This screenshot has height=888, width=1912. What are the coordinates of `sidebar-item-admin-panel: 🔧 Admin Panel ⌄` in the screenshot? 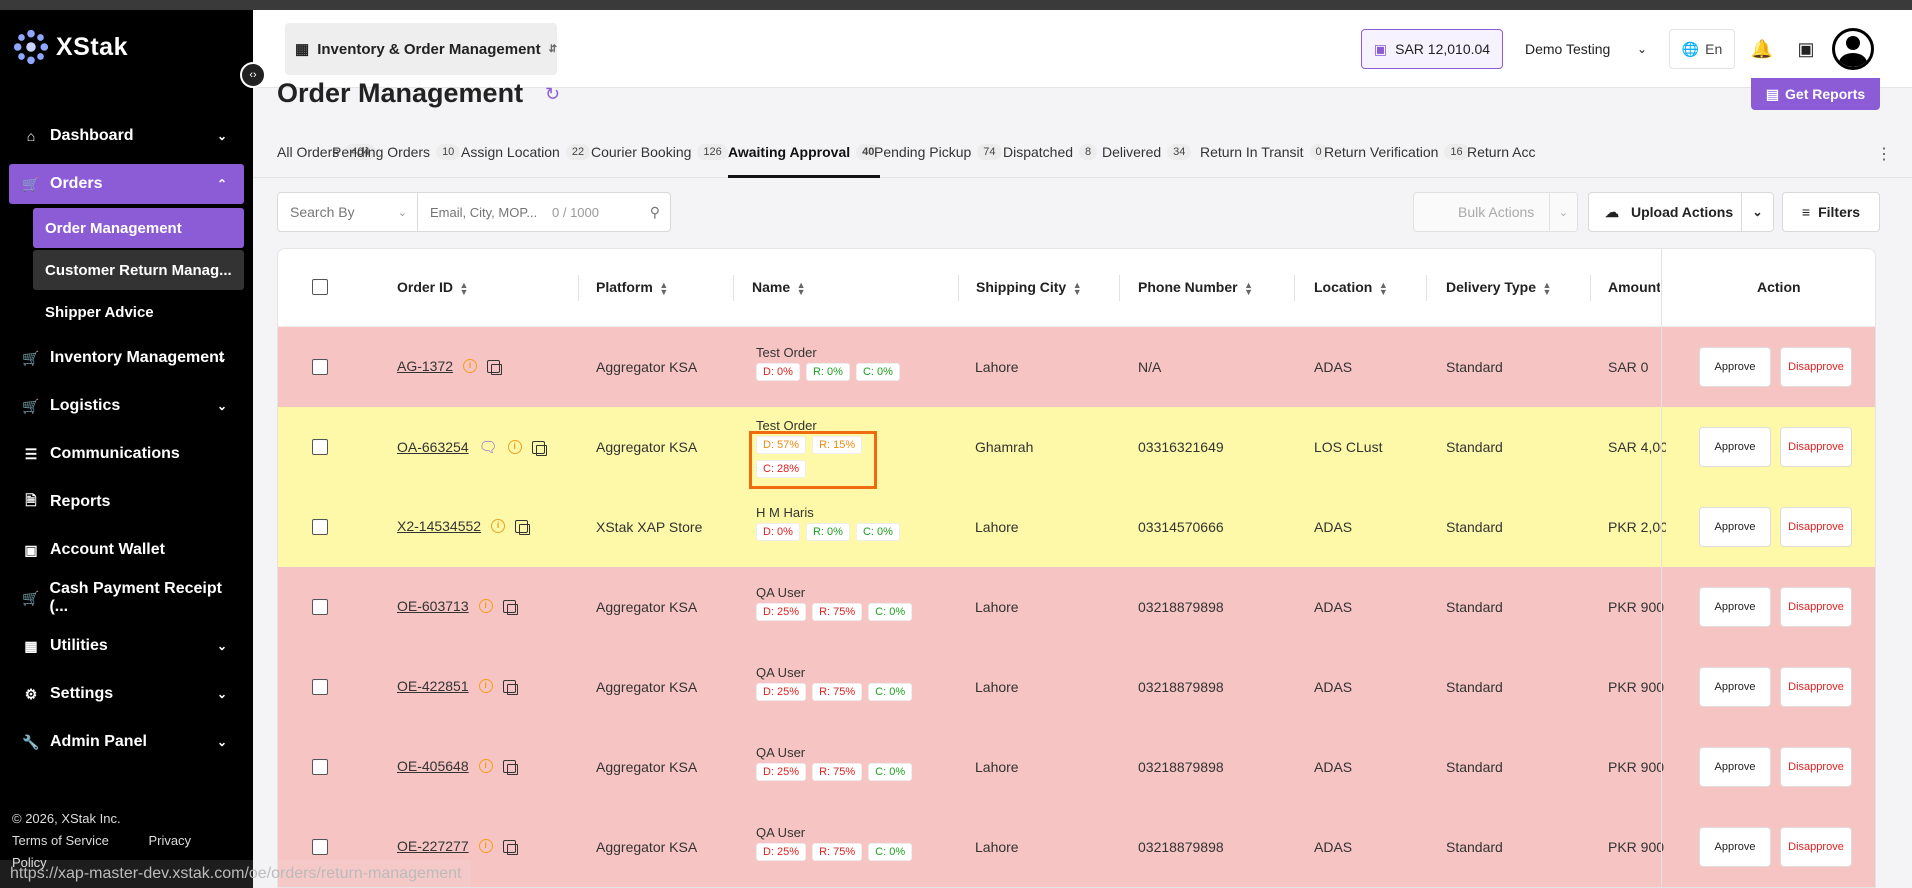 It's located at (126, 742).